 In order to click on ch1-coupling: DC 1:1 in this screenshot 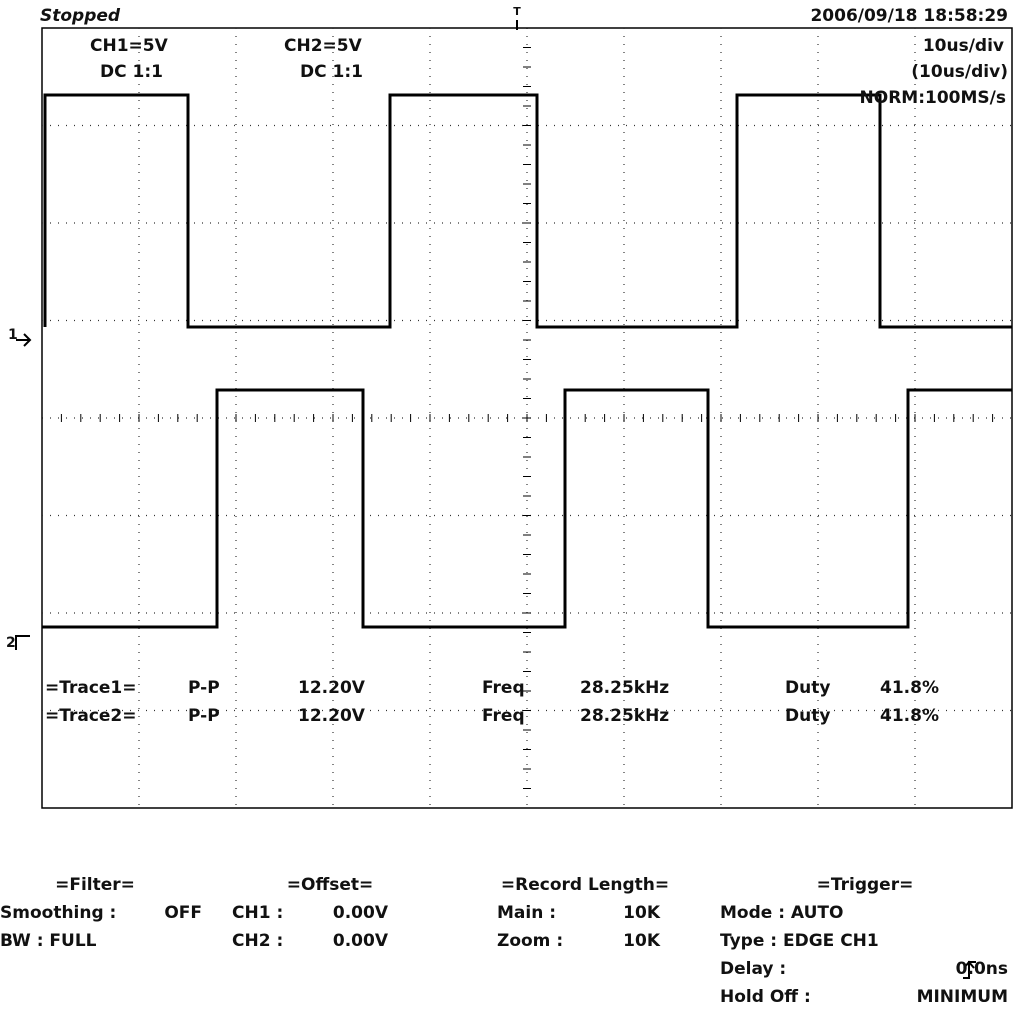, I will do `click(131, 72)`.